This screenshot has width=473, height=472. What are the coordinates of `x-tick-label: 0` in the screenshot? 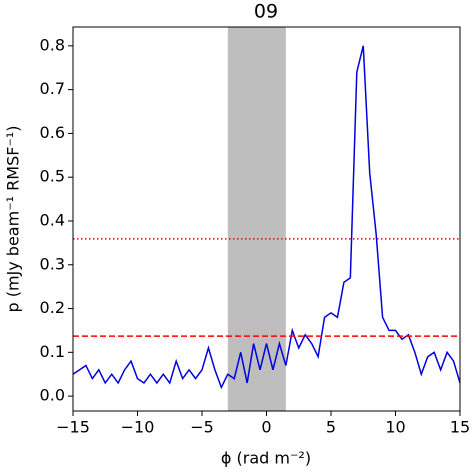 It's located at (266, 427).